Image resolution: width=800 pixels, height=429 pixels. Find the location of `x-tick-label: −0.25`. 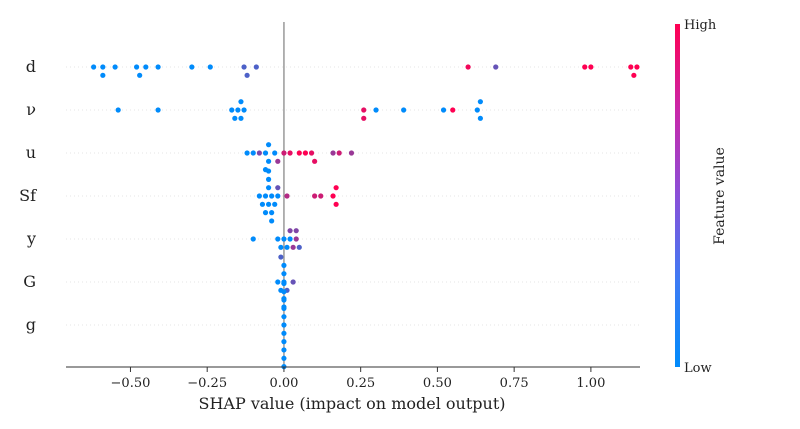

x-tick-label: −0.25 is located at coordinates (207, 383).